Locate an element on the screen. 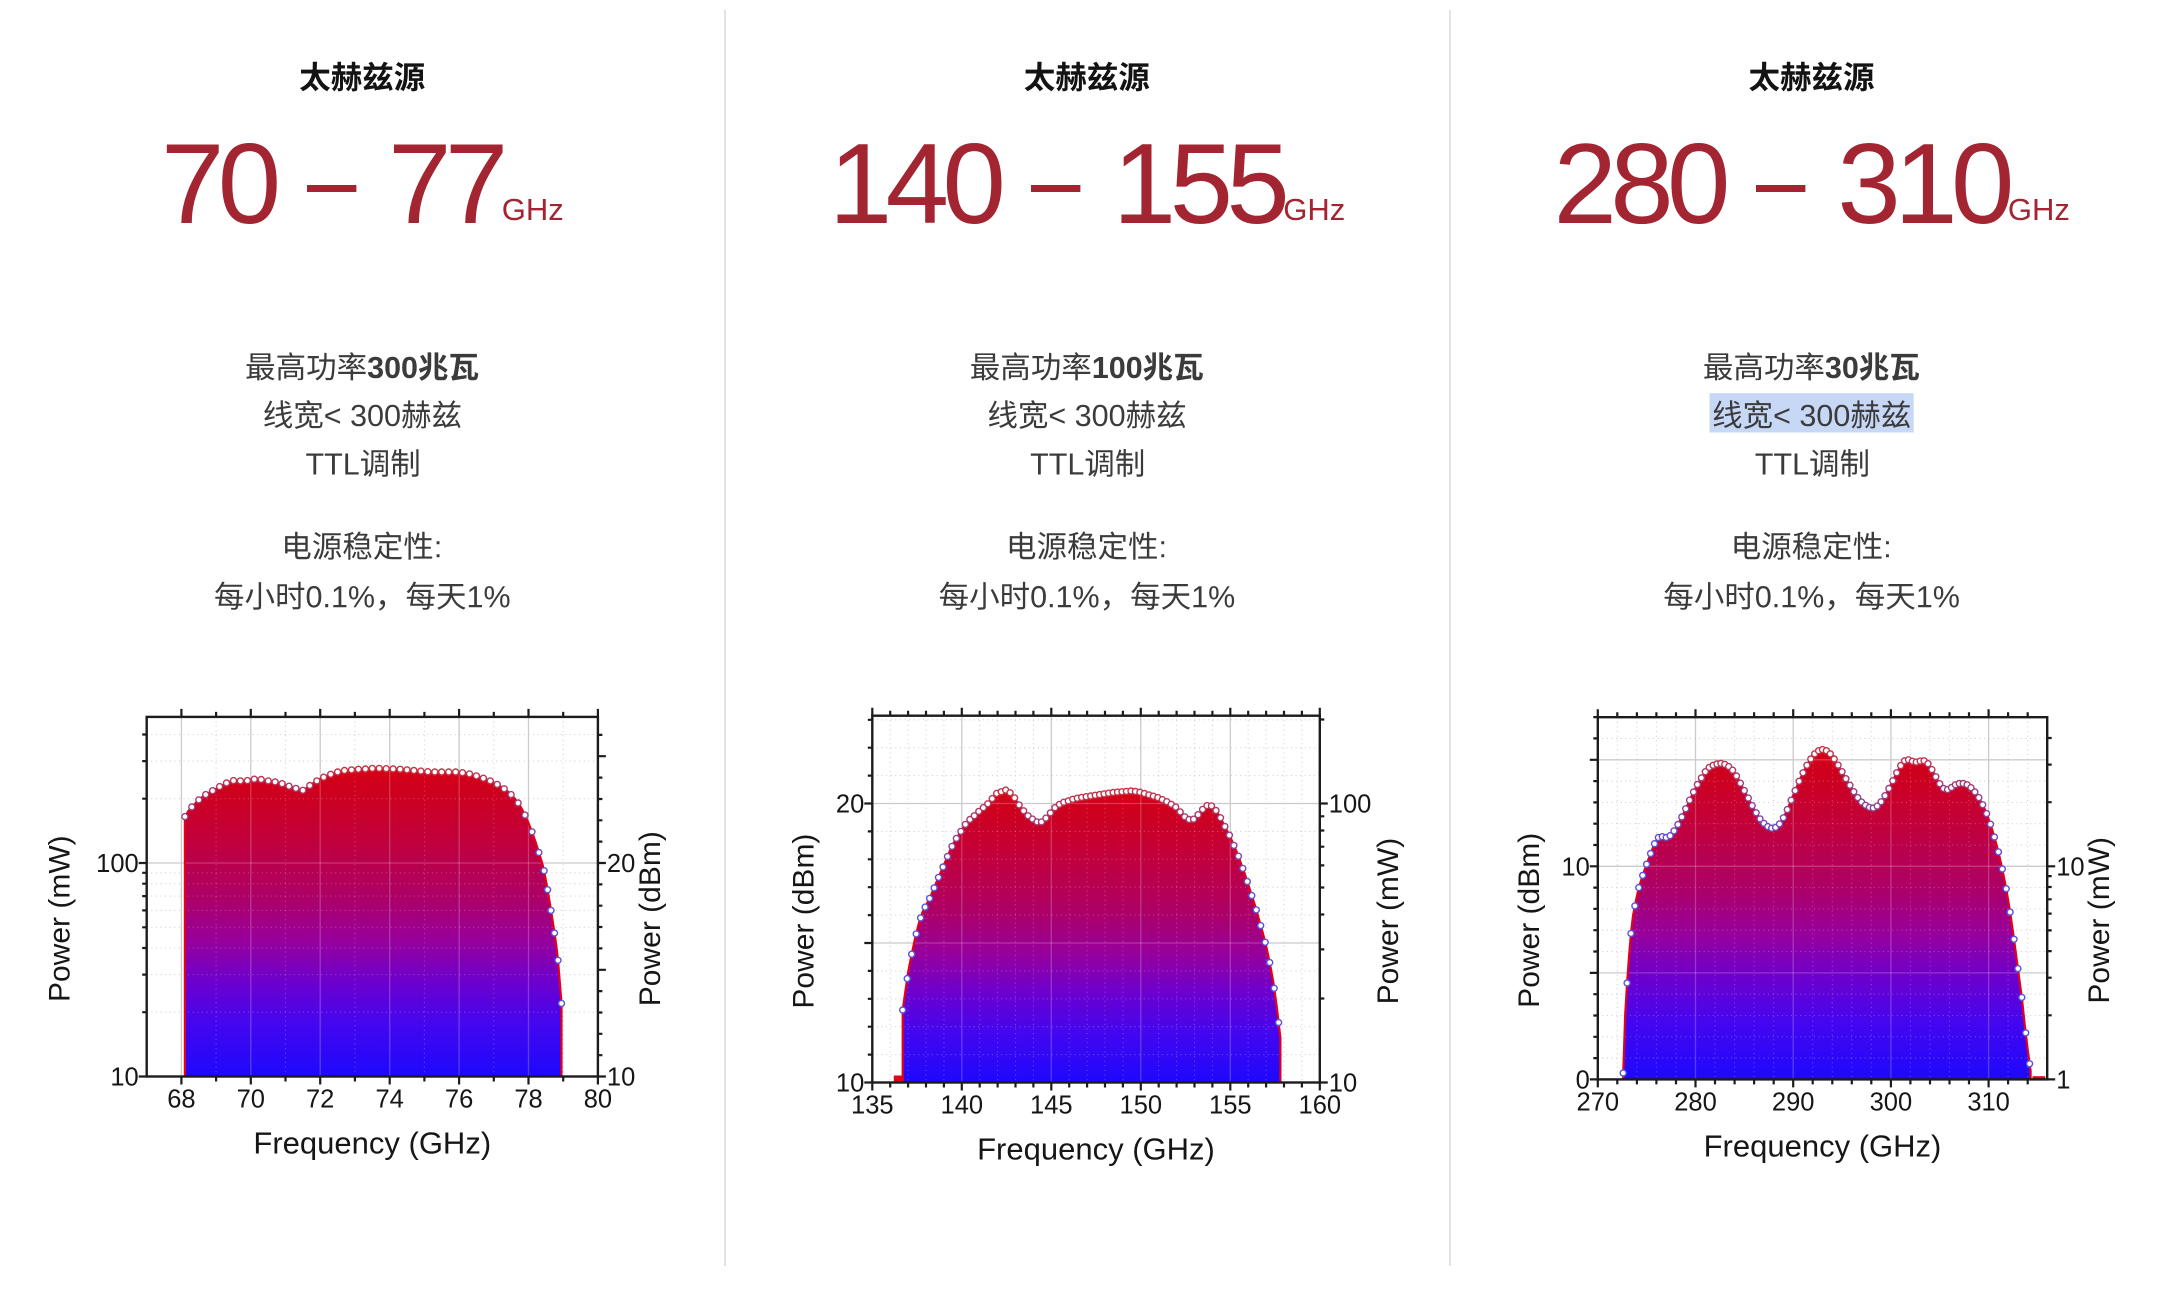  svg-text: 80 is located at coordinates (598, 1100).